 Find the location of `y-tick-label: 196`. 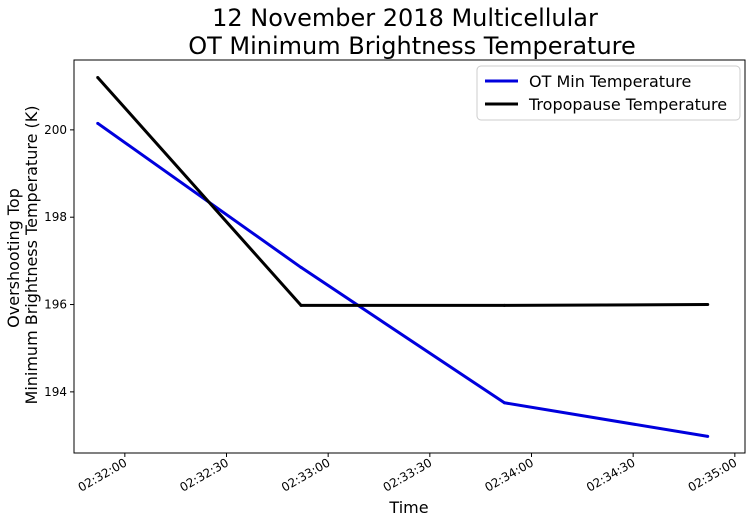

y-tick-label: 196 is located at coordinates (55, 305).